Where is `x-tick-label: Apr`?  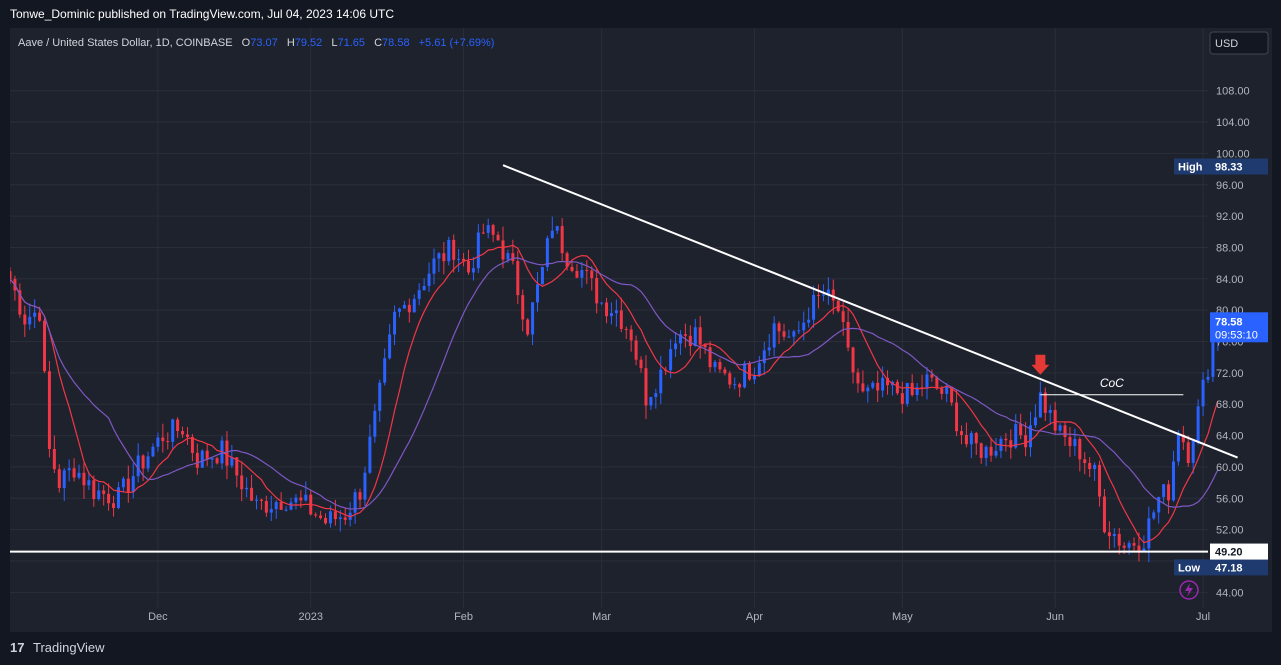
x-tick-label: Apr is located at coordinates (754, 617).